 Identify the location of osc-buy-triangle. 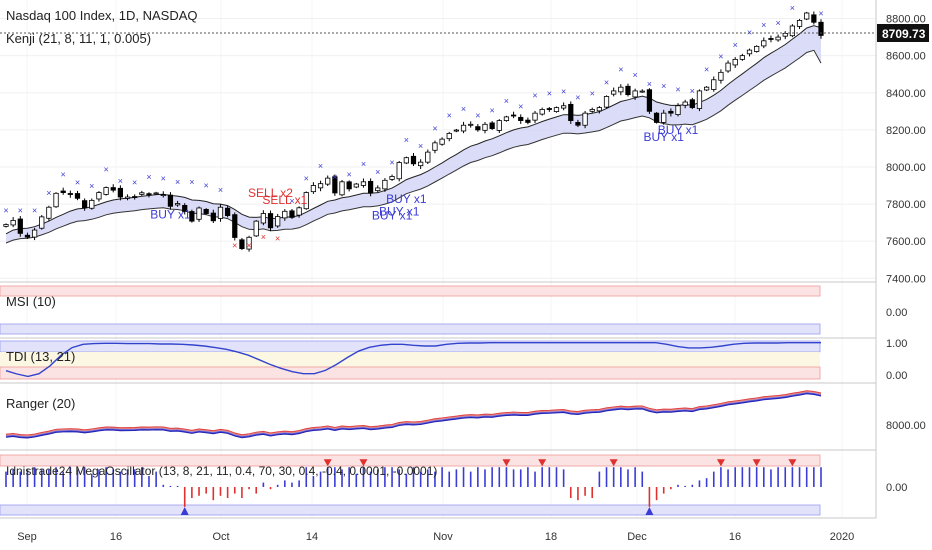
(184, 511).